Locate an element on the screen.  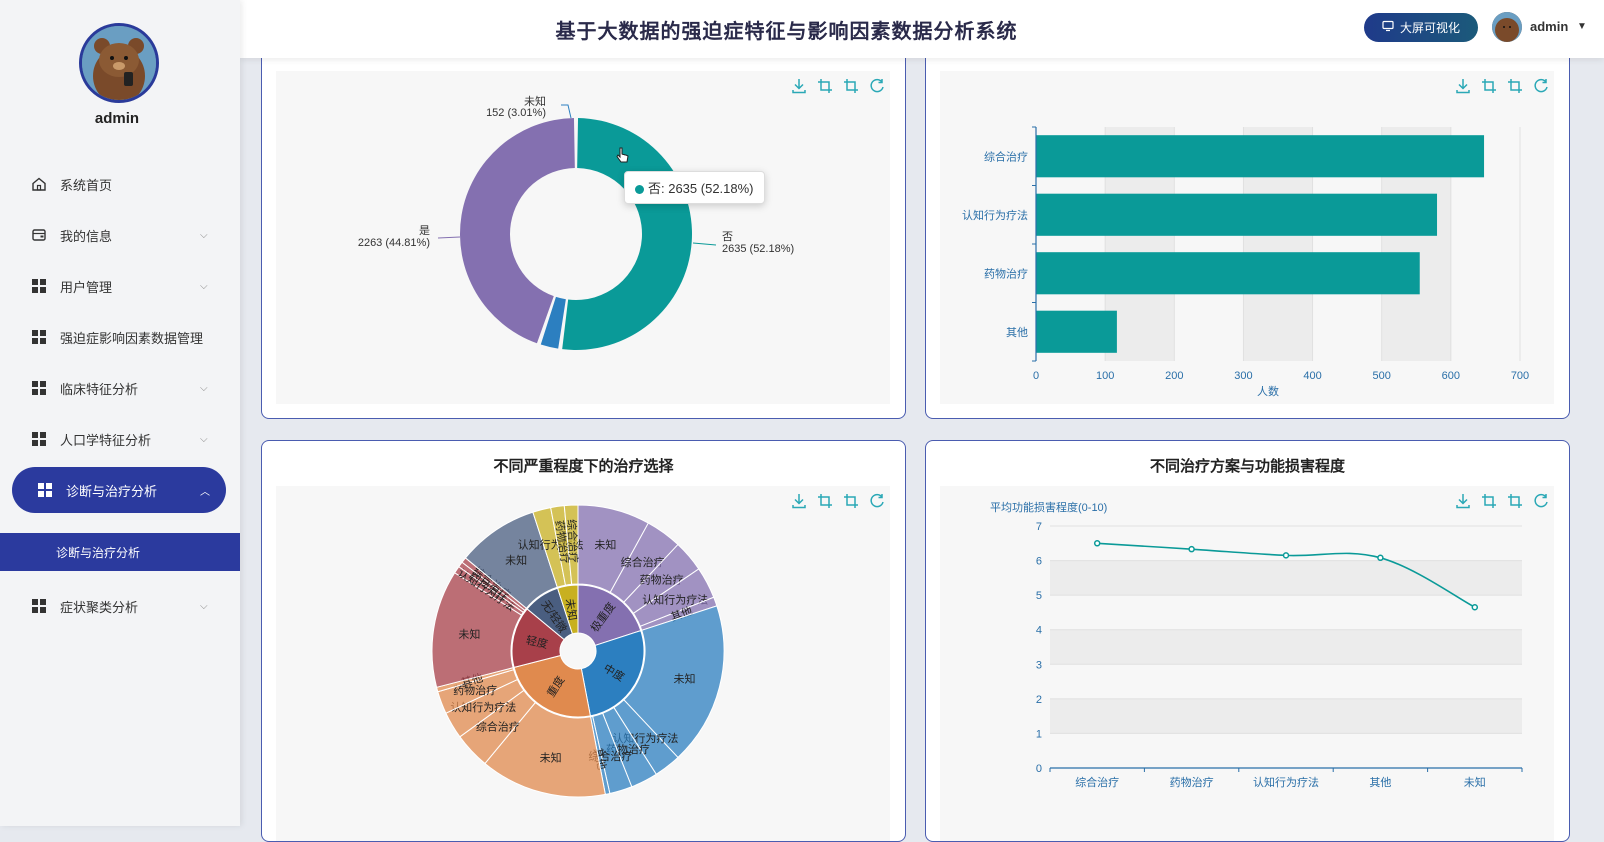
sidebar-item-diagnosis-treatment: 诊断与治疗分析 ︿ is located at coordinates (119, 490).